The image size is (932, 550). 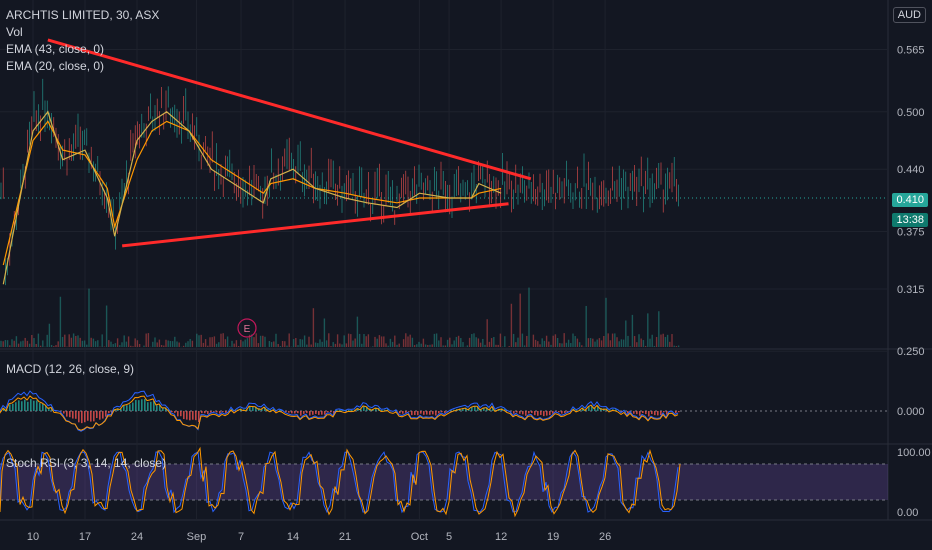 What do you see at coordinates (909, 15) in the screenshot?
I see `currency-badge: AUD` at bounding box center [909, 15].